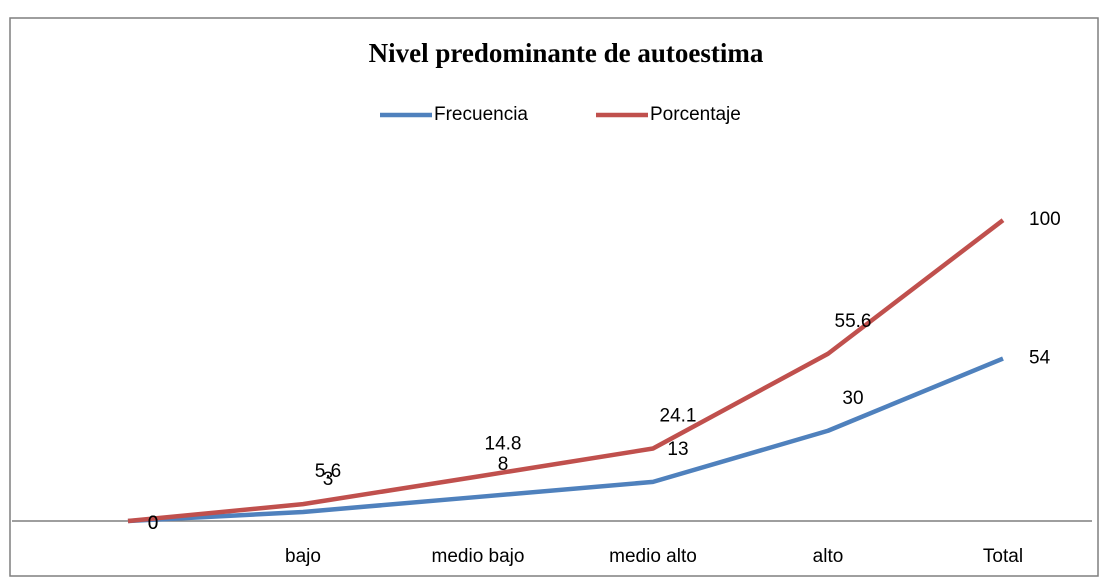 This screenshot has width=1108, height=581. What do you see at coordinates (1045, 219) in the screenshot?
I see `data-label: 100` at bounding box center [1045, 219].